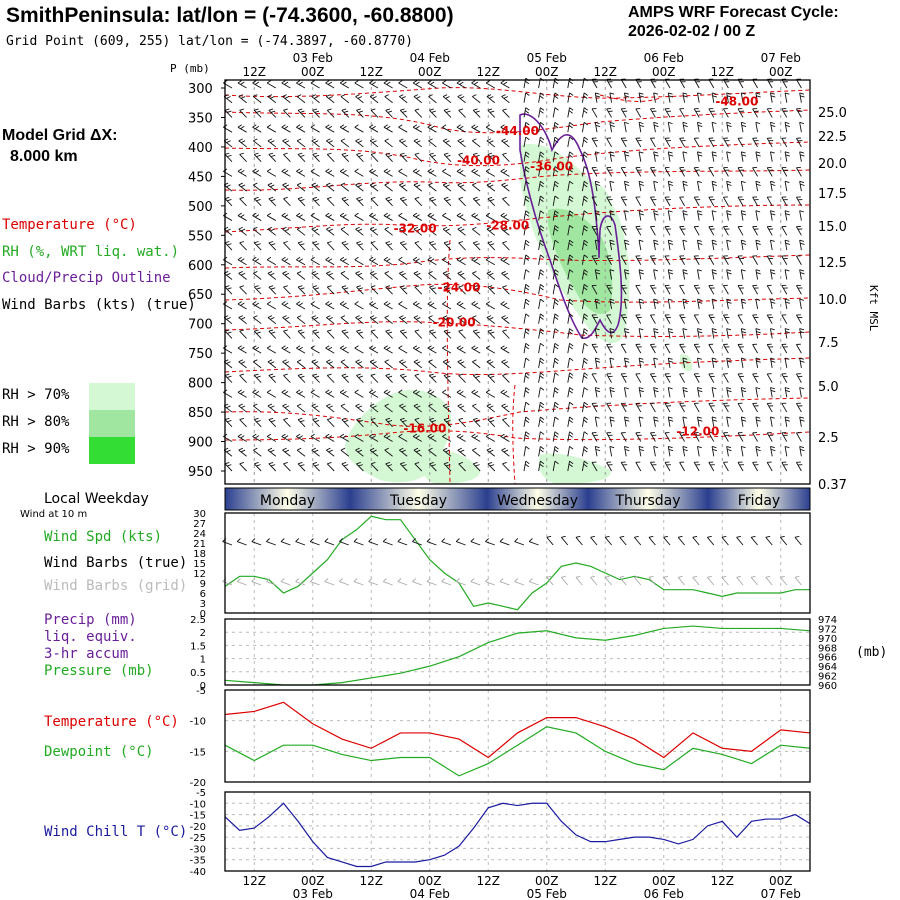 The width and height of the screenshot is (900, 900). What do you see at coordinates (430, 58) in the screenshot?
I see `top-date-label: 04 Feb` at bounding box center [430, 58].